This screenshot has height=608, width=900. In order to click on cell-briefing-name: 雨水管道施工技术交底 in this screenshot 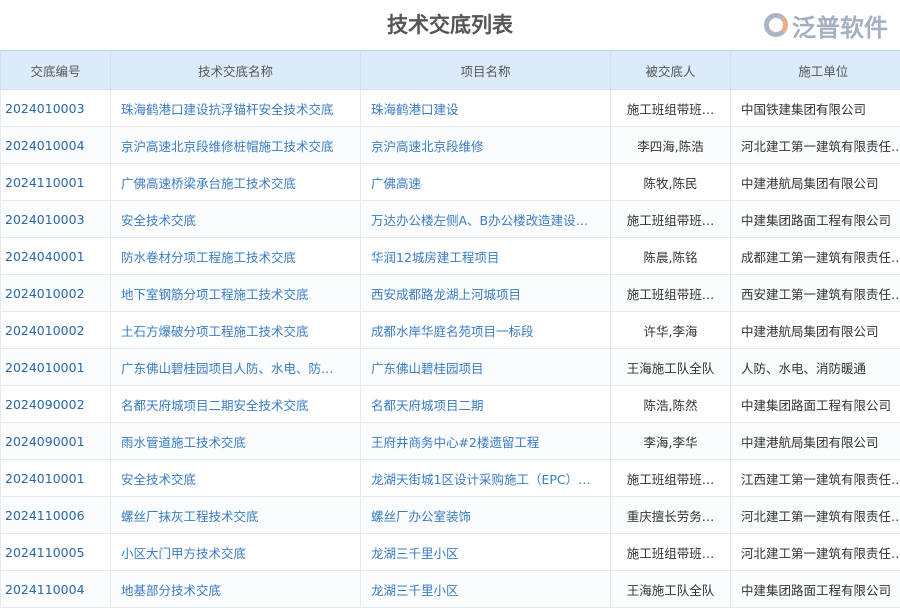, I will do `click(236, 441)`.